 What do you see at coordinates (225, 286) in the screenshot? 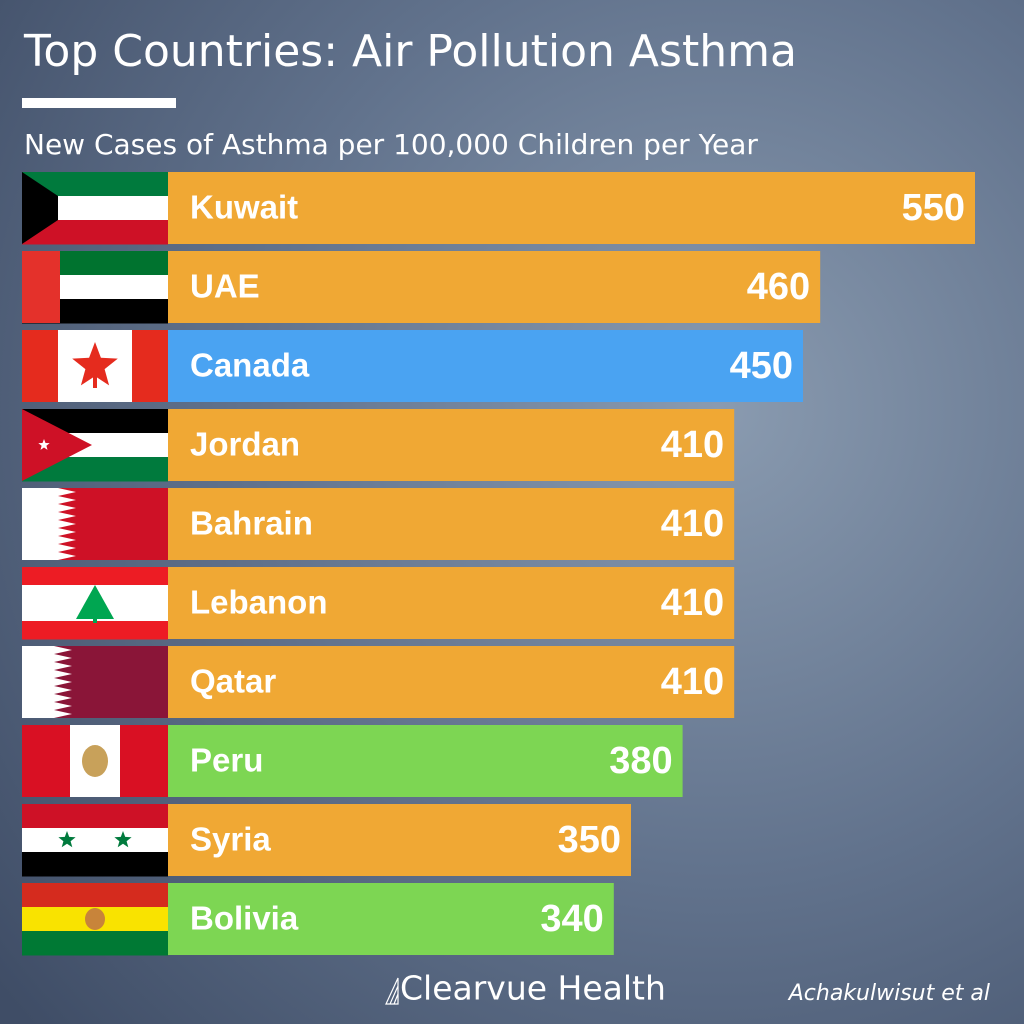
I see `category-label: UAE` at bounding box center [225, 286].